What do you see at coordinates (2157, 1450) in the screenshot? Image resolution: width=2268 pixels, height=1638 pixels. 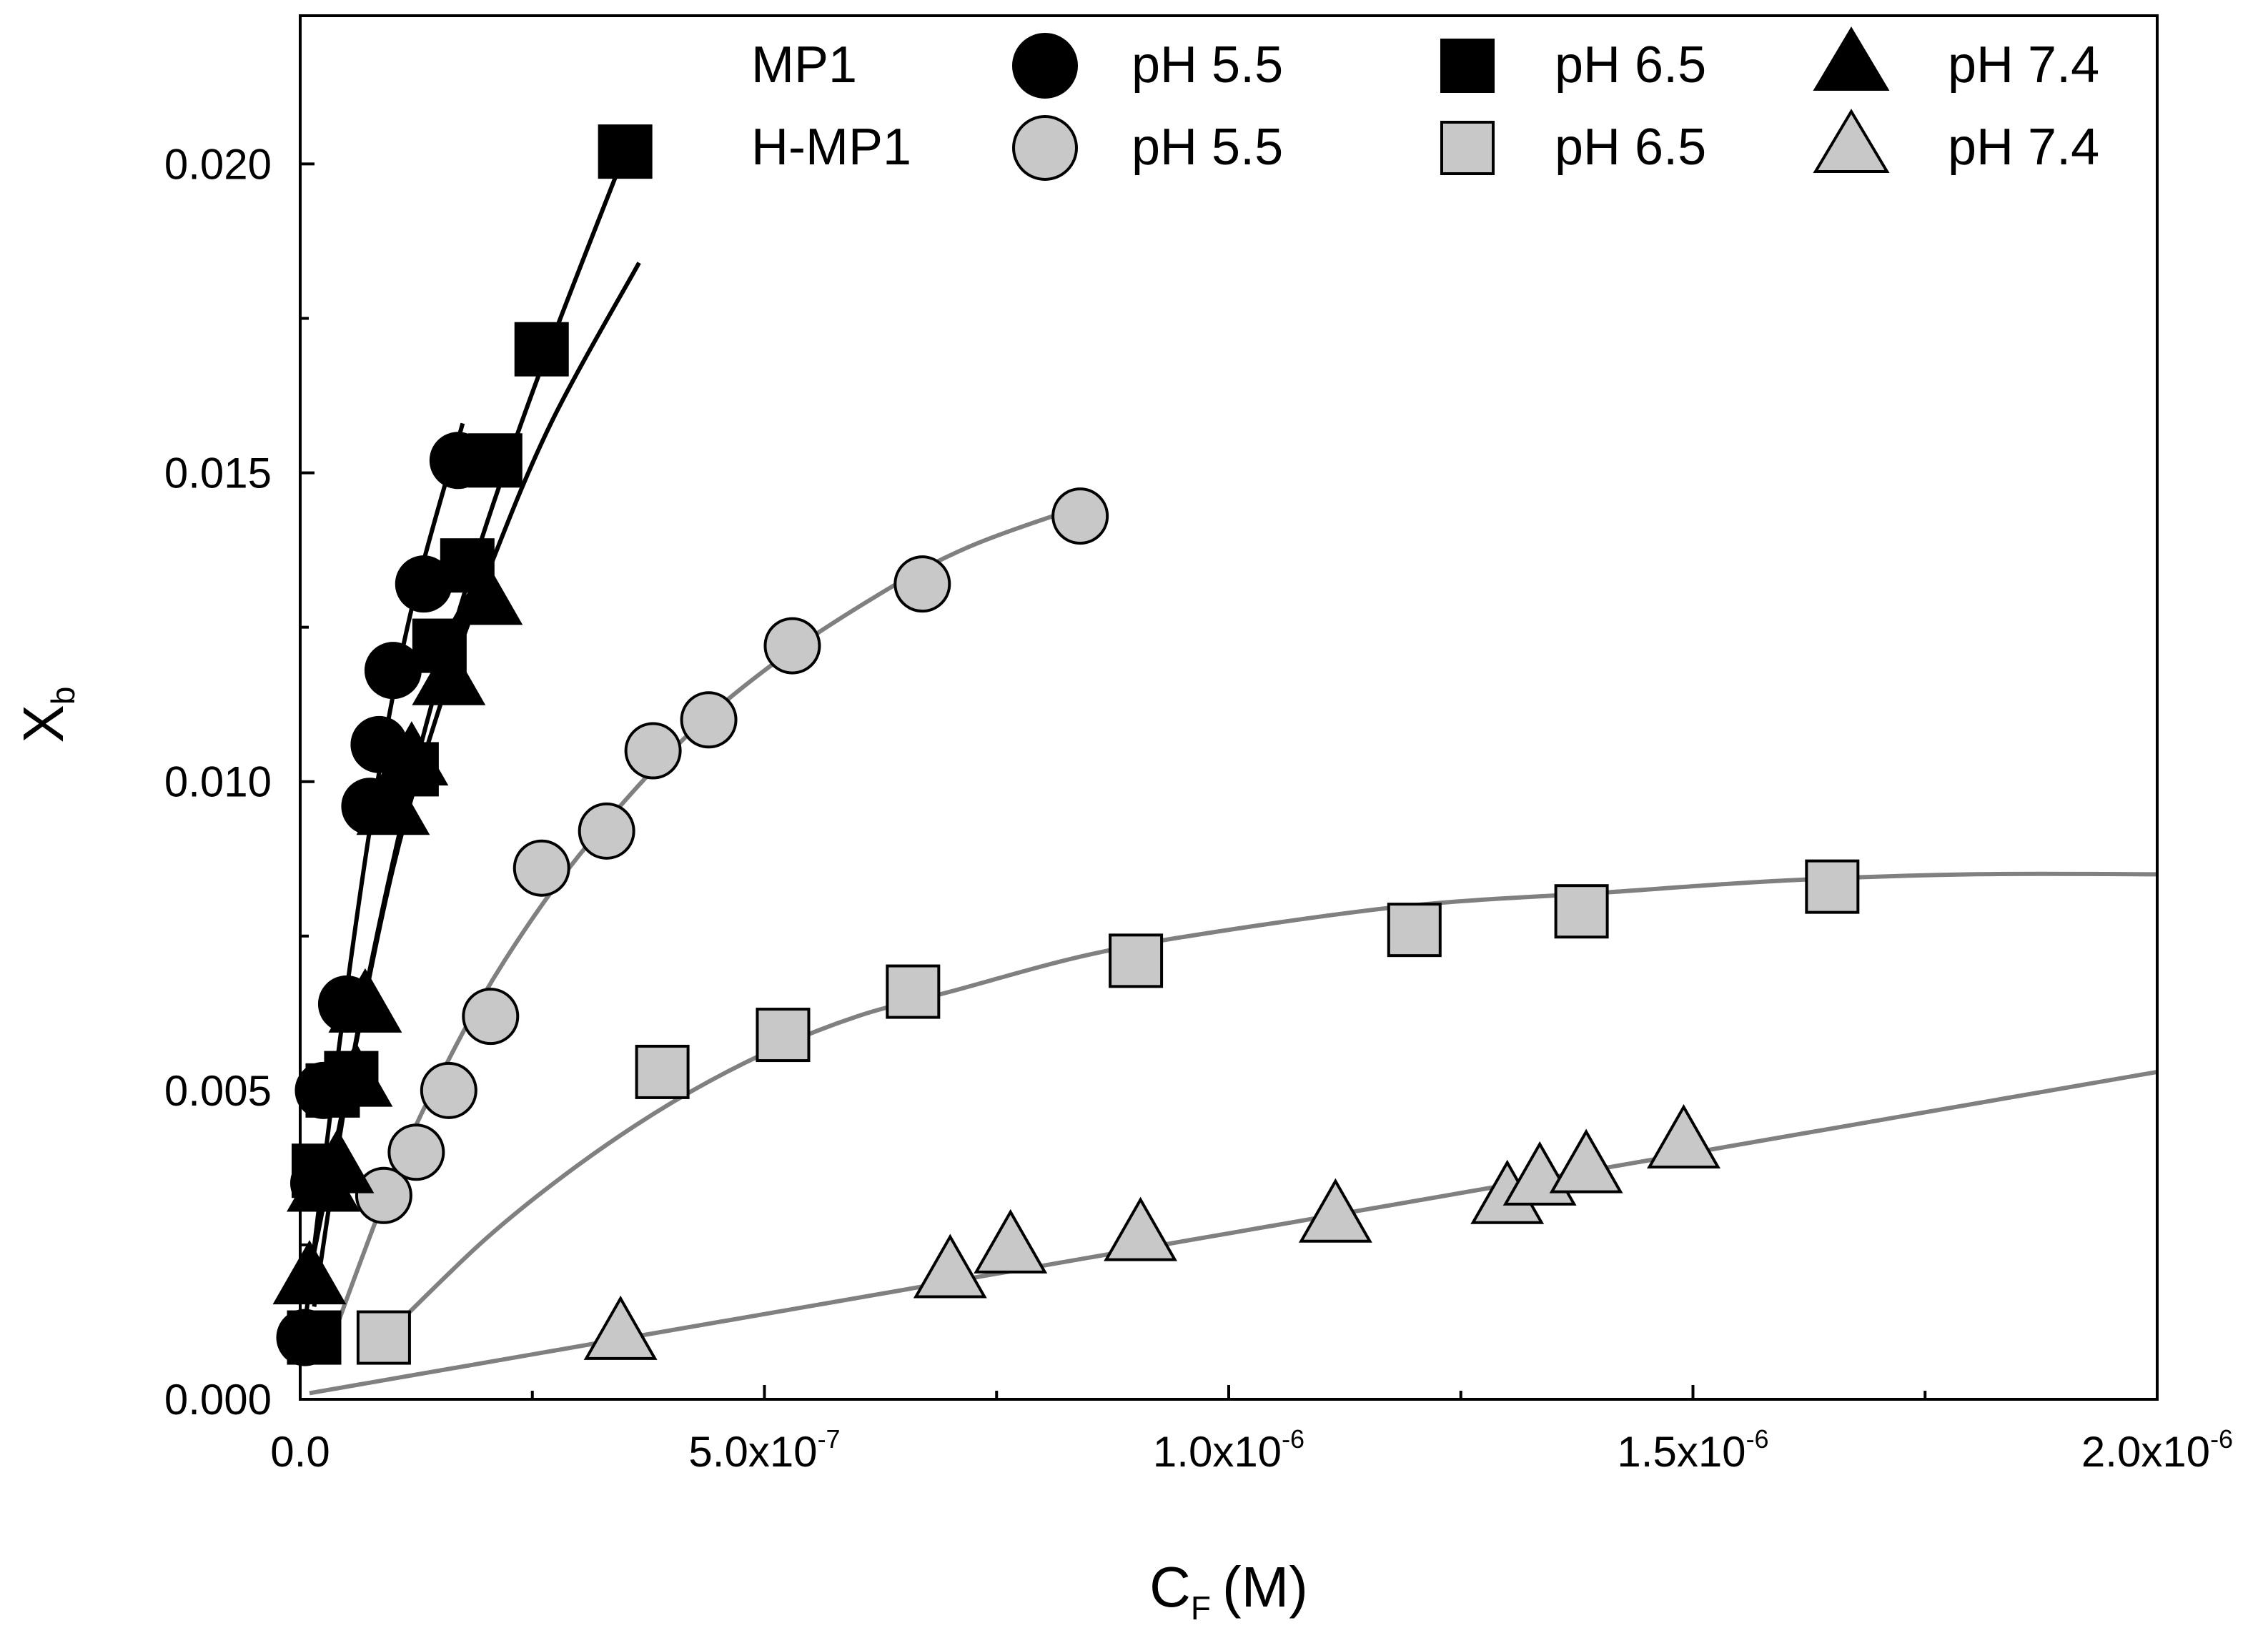 I see `x-tick-label: 2.0x10⁻⁶` at bounding box center [2157, 1450].